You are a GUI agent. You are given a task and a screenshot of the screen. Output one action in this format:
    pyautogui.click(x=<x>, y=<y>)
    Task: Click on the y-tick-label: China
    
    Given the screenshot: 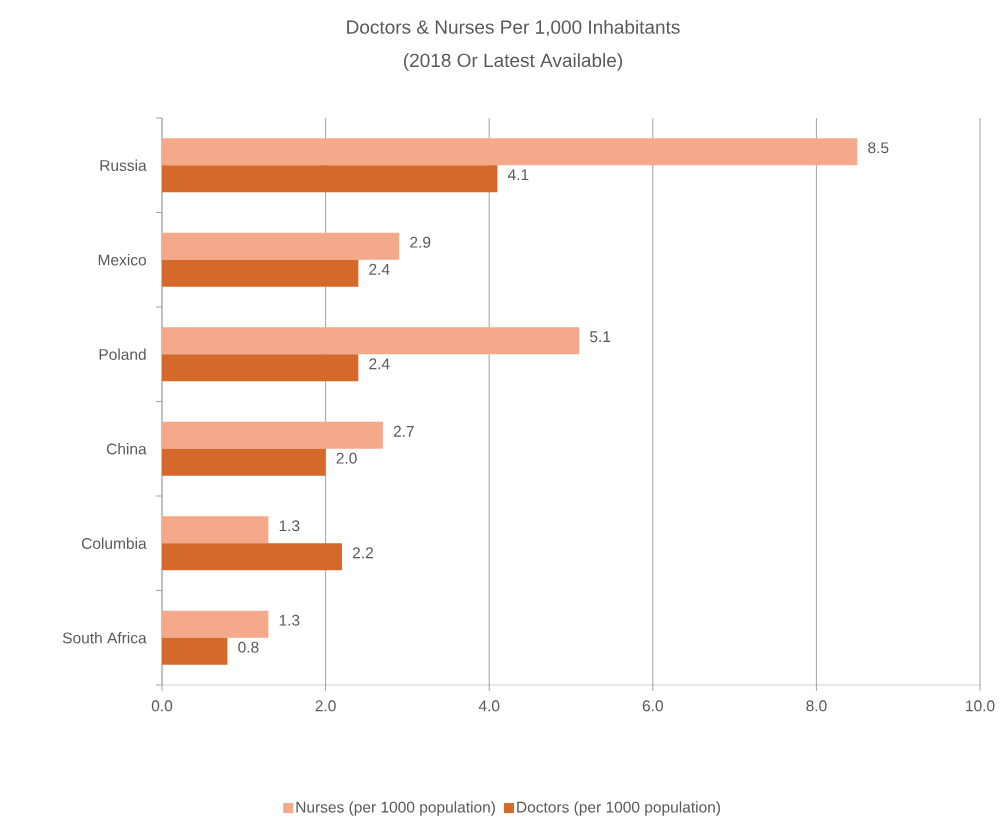 What is the action you would take?
    pyautogui.click(x=126, y=449)
    